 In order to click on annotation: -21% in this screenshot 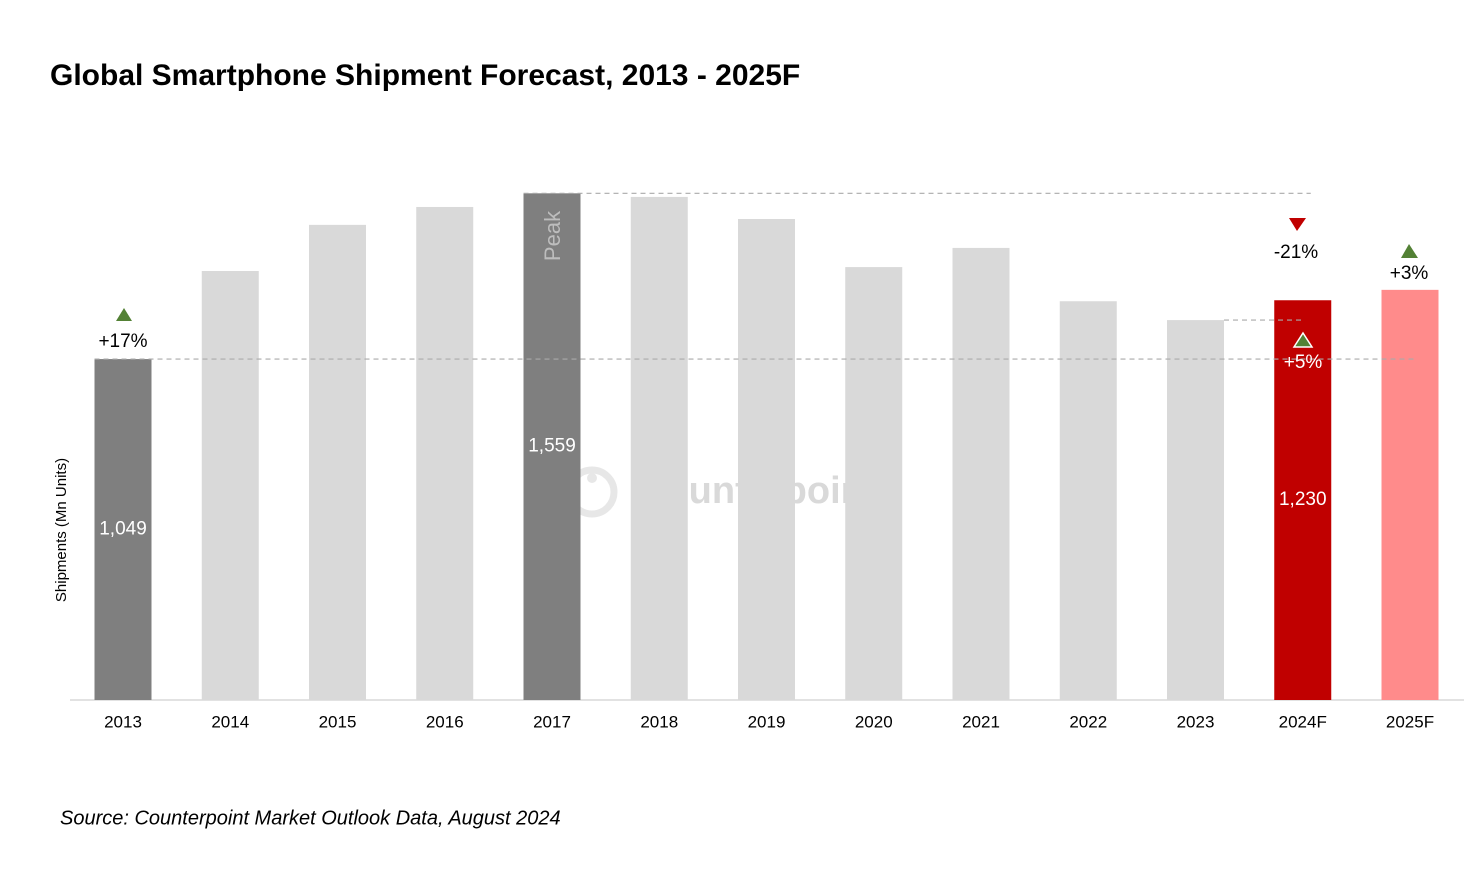, I will do `click(1296, 252)`.